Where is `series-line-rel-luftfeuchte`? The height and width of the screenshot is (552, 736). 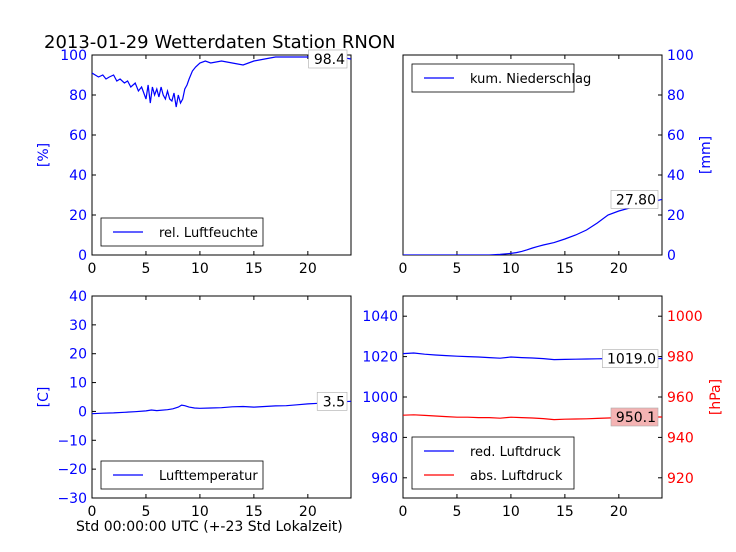 series-line-rel-luftfeuchte is located at coordinates (221, 81).